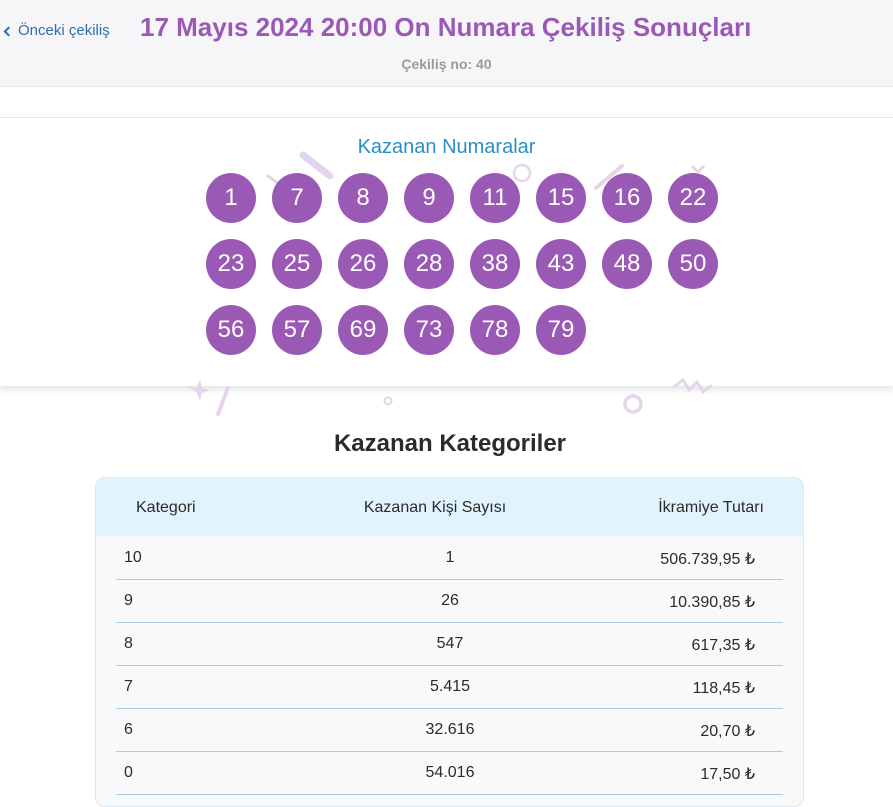 This screenshot has height=807, width=893. I want to click on draw-number: Çekiliş no: 40, so click(446, 64).